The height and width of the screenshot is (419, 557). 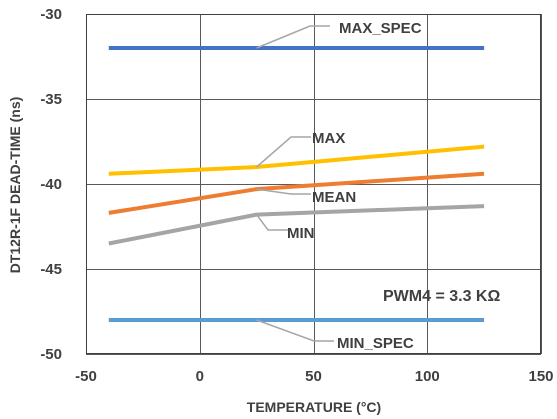 What do you see at coordinates (51, 354) in the screenshot?
I see `y-tick-label: -50` at bounding box center [51, 354].